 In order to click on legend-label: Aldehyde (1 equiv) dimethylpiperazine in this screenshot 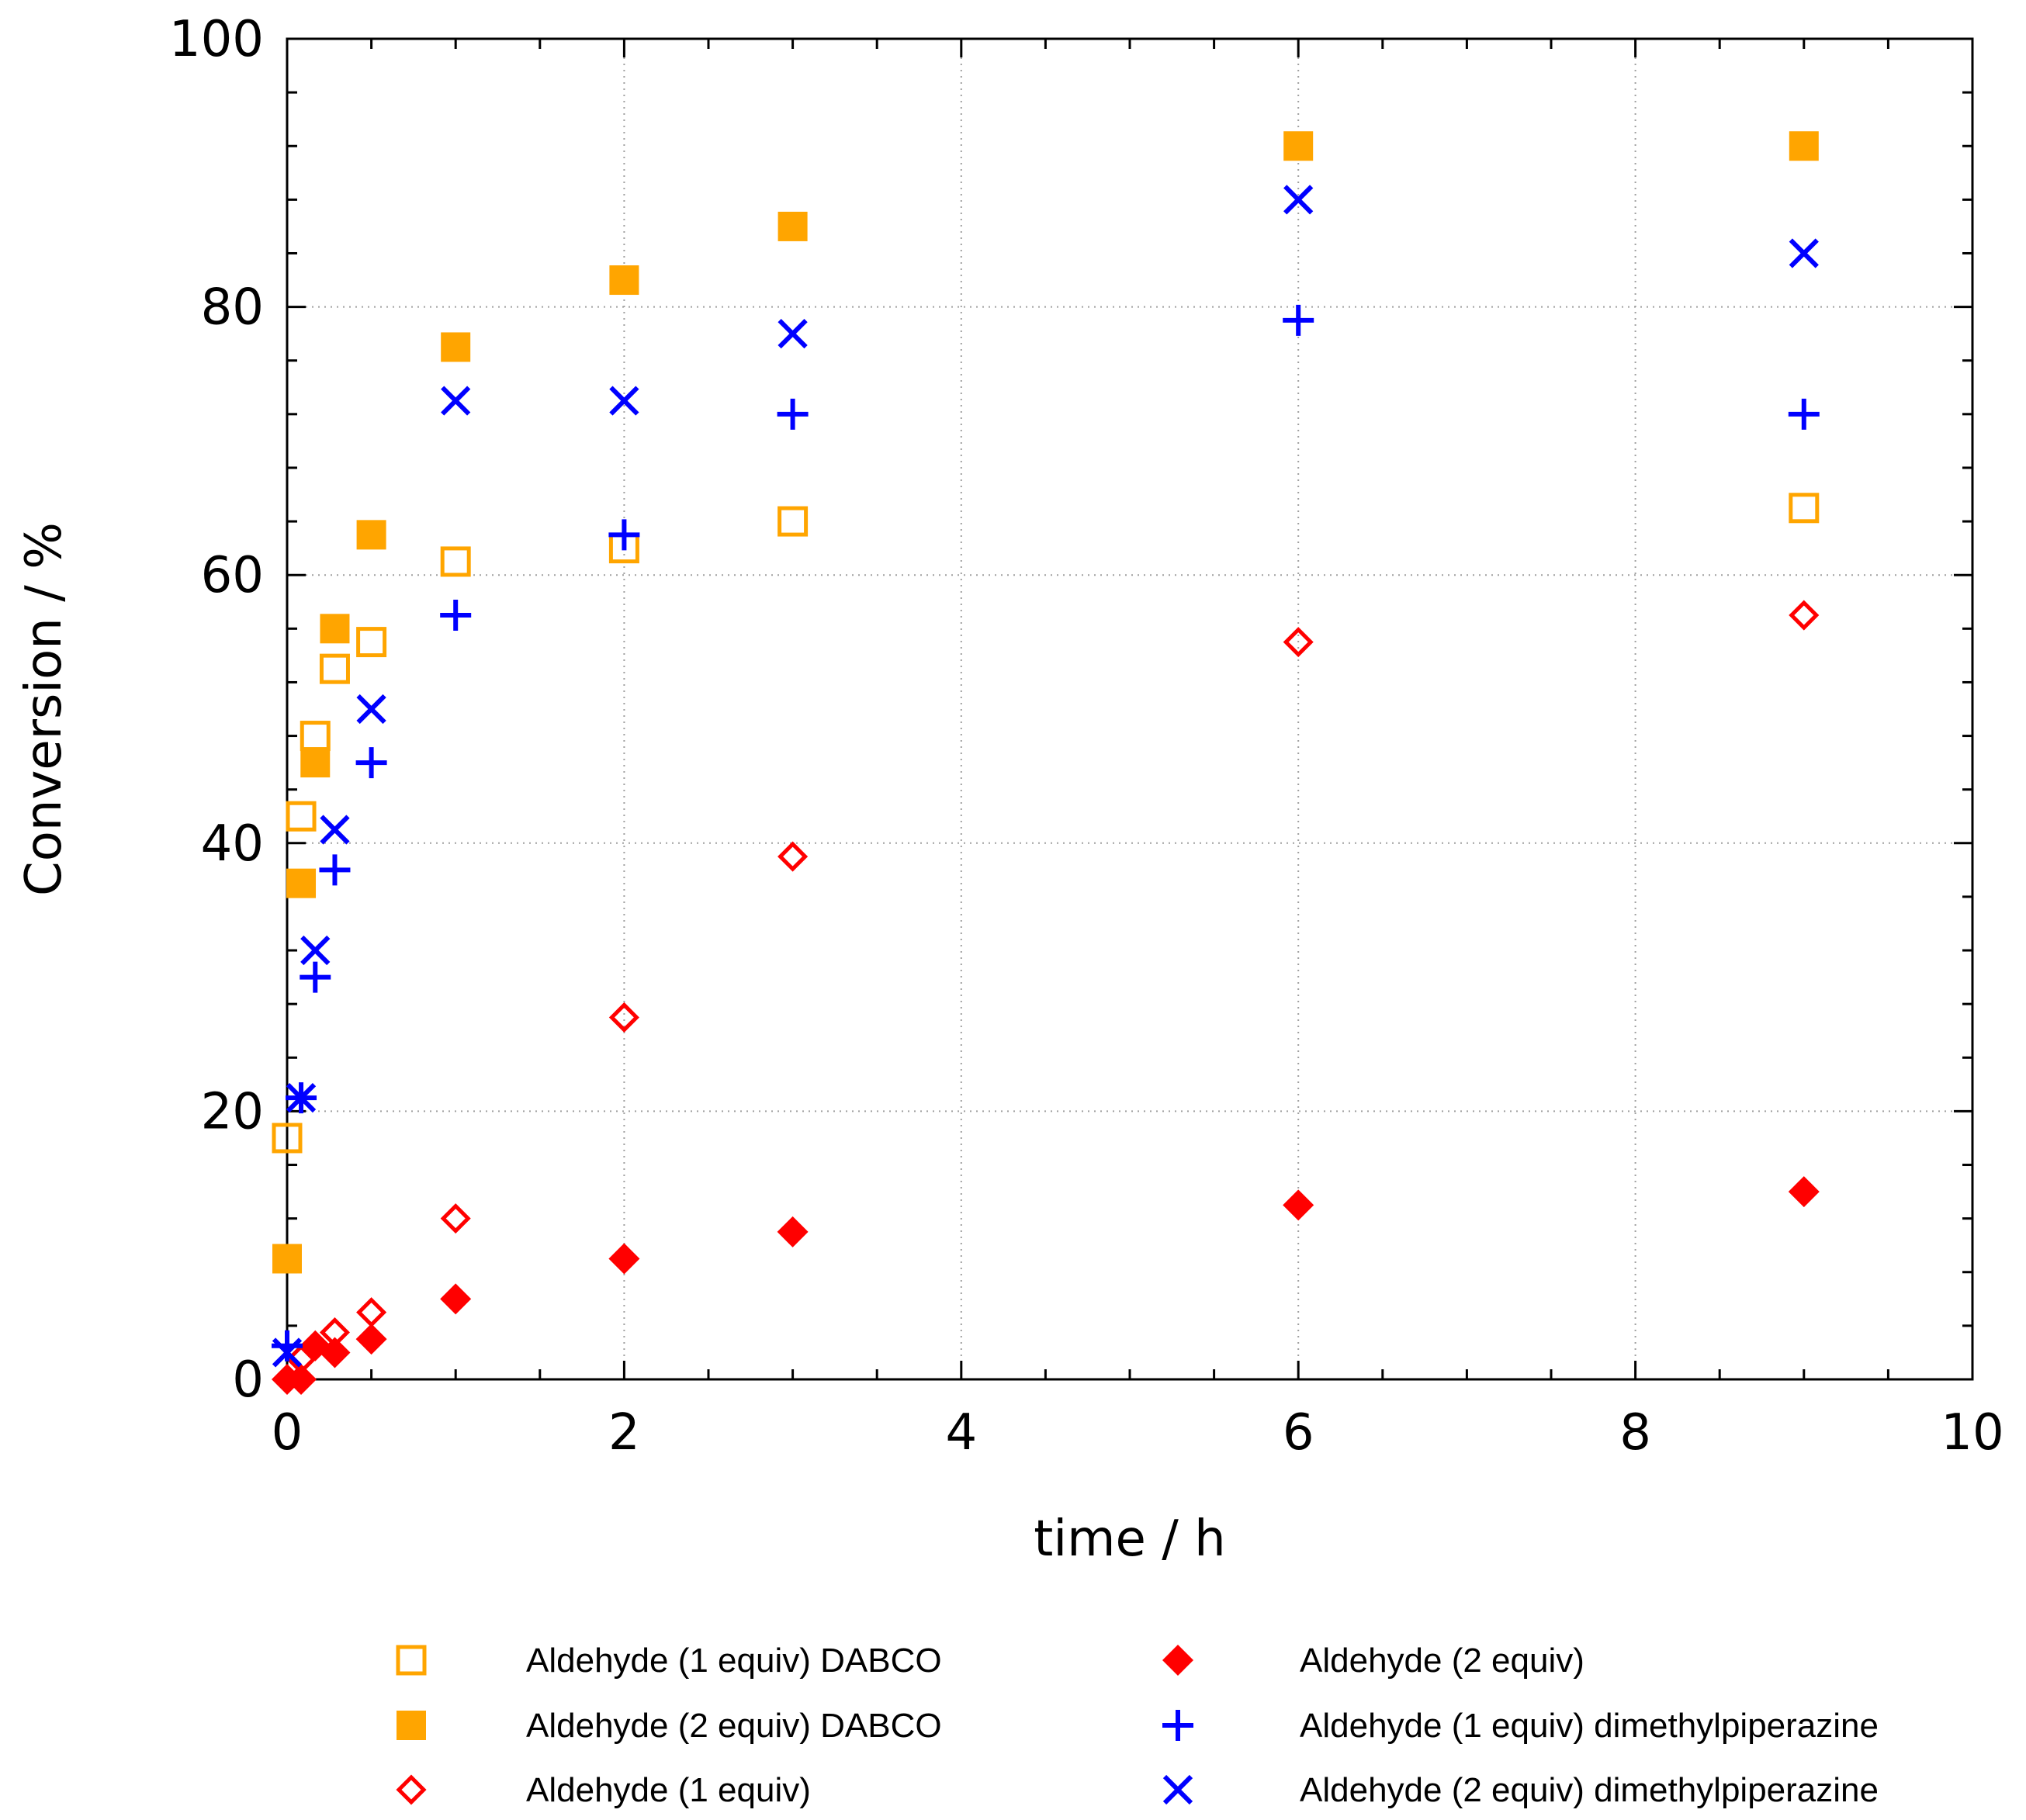, I will do `click(1589, 1726)`.